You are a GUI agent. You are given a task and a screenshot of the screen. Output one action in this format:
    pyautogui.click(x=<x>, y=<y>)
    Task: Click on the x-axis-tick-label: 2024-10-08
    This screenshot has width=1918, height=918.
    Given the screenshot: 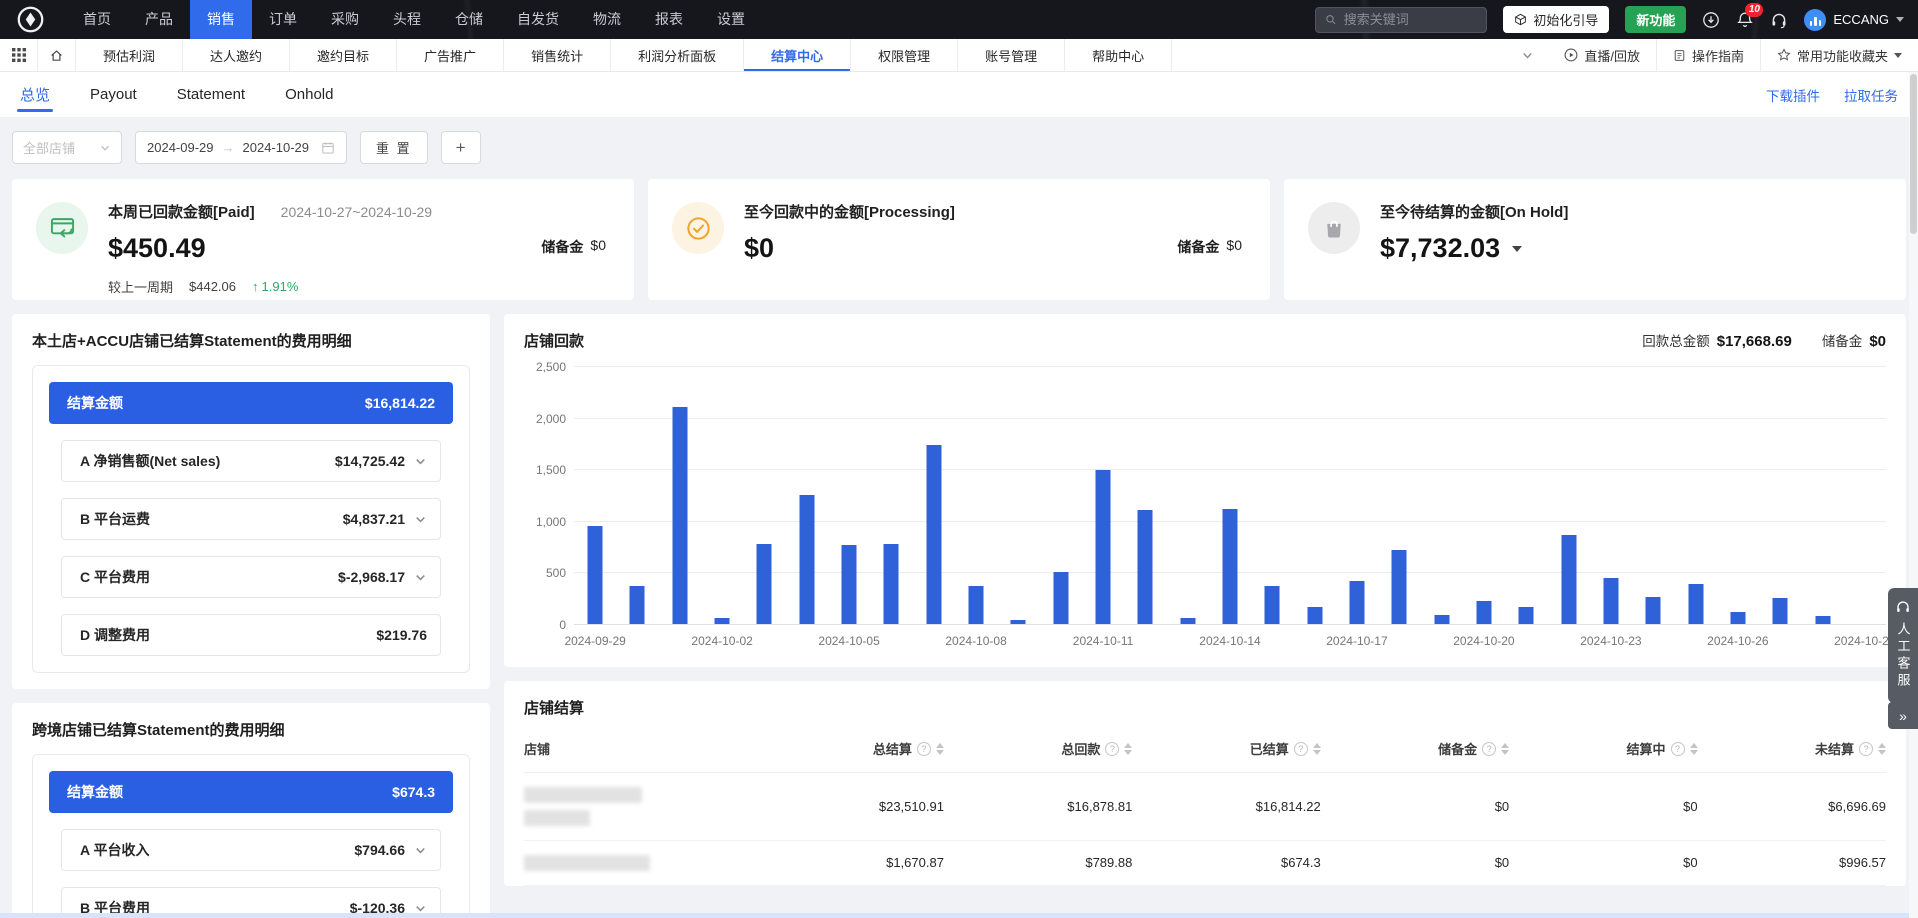 What is the action you would take?
    pyautogui.click(x=976, y=641)
    